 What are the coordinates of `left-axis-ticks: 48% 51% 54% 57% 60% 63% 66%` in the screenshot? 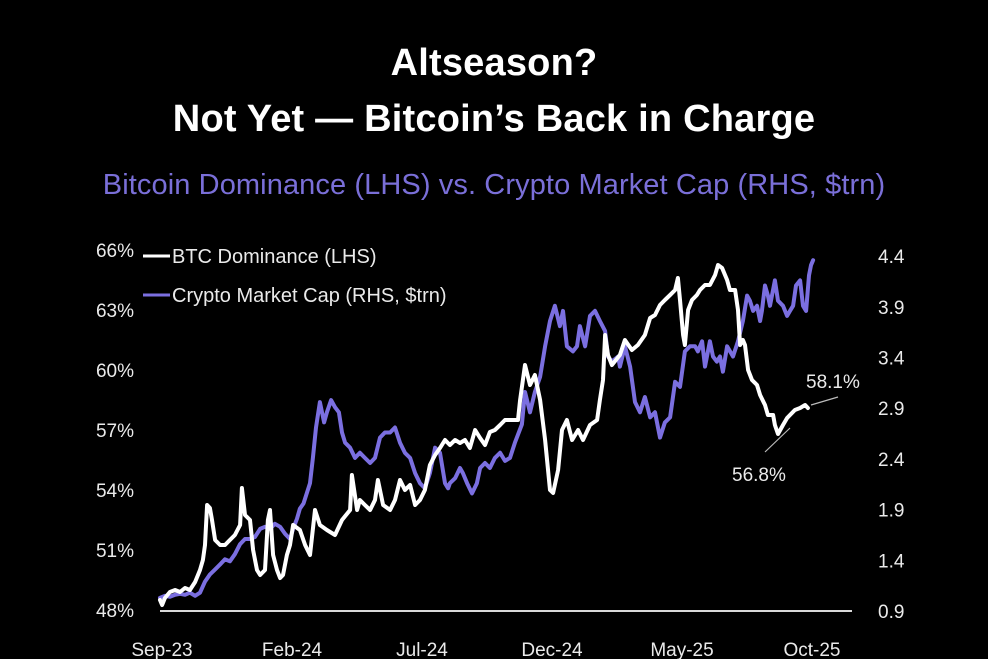 It's located at (115, 431).